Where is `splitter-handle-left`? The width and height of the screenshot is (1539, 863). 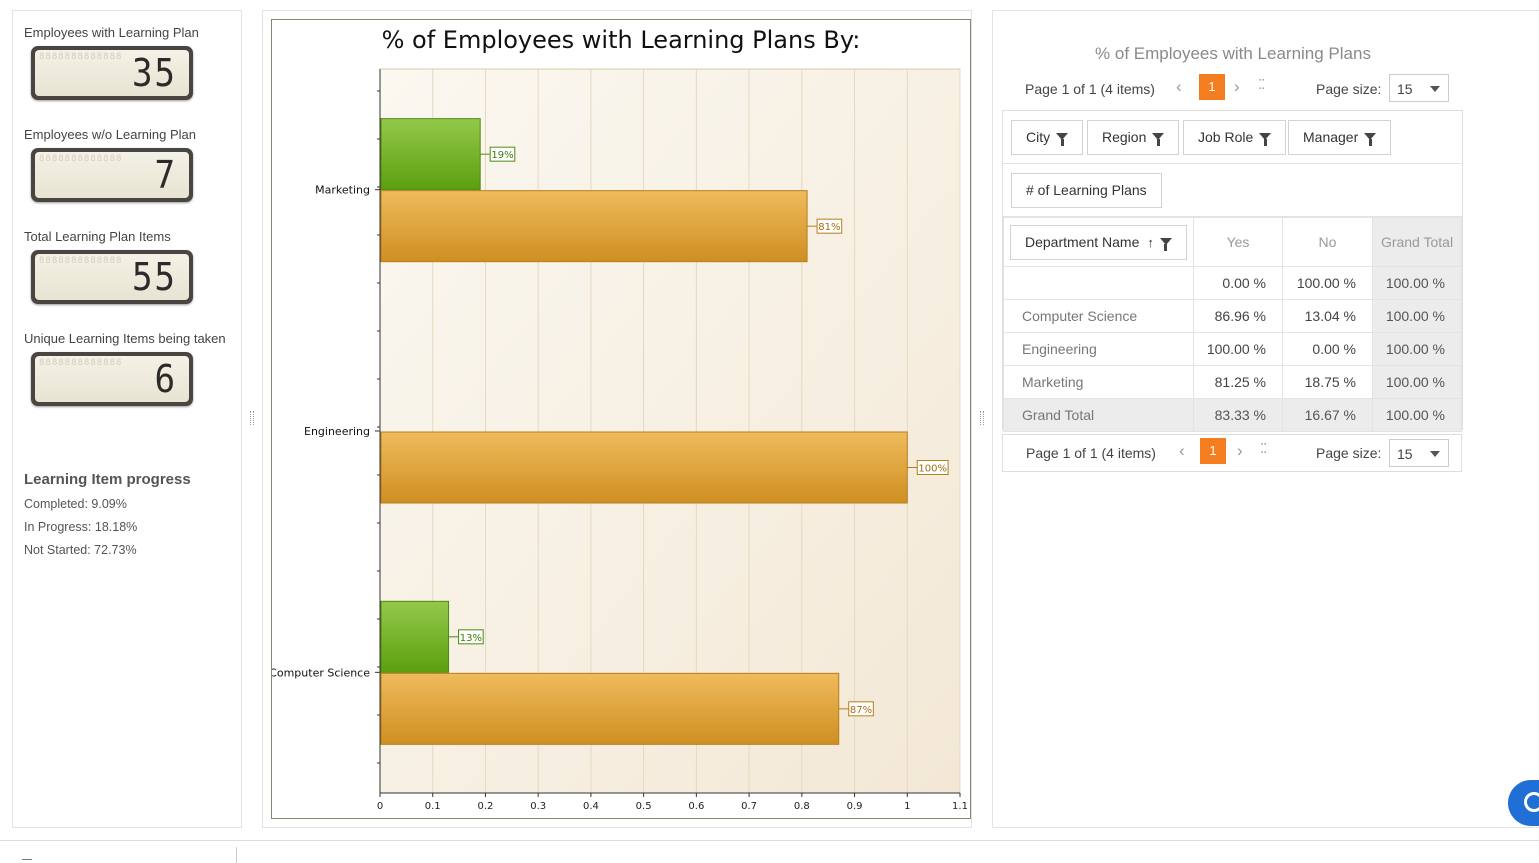
splitter-handle-left is located at coordinates (252, 418).